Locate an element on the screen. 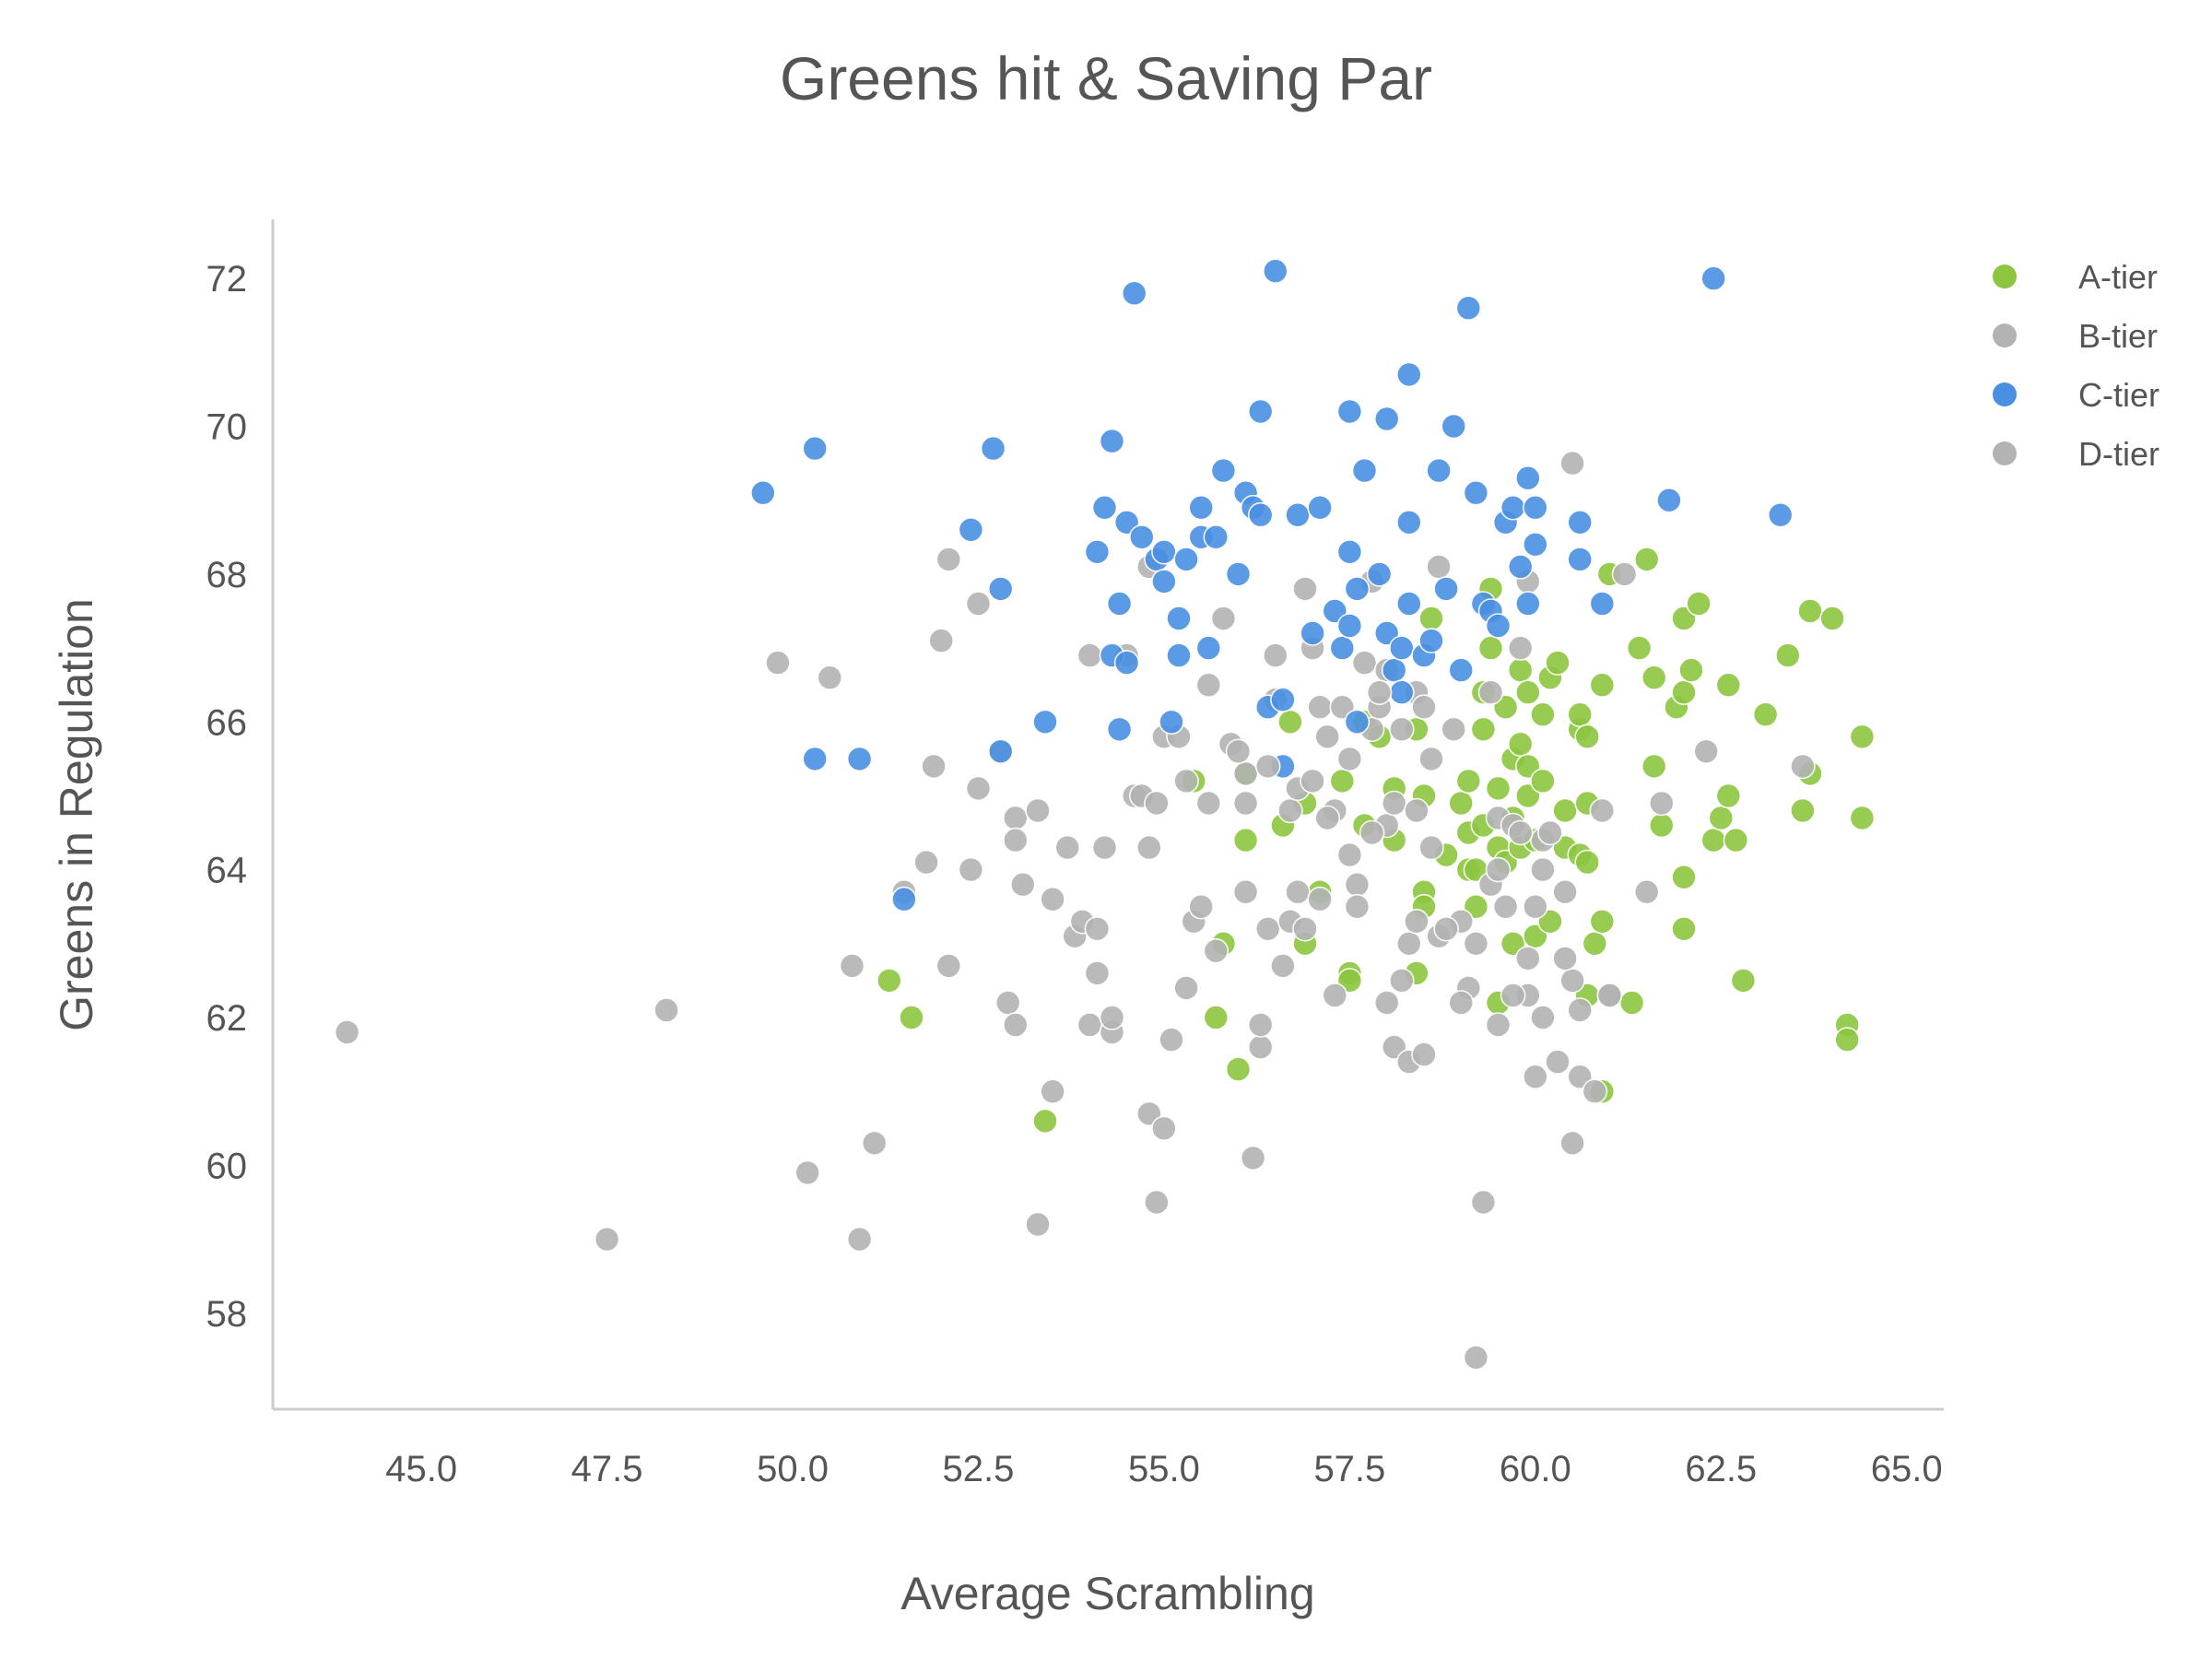 This screenshot has height=1659, width=2212. y-tick-label: 68 is located at coordinates (227, 575).